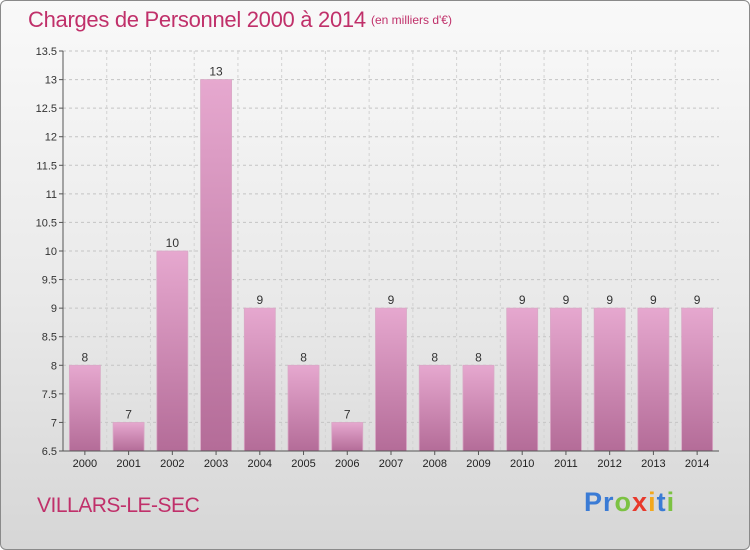 This screenshot has width=750, height=550. What do you see at coordinates (609, 379) in the screenshot?
I see `bar-2012` at bounding box center [609, 379].